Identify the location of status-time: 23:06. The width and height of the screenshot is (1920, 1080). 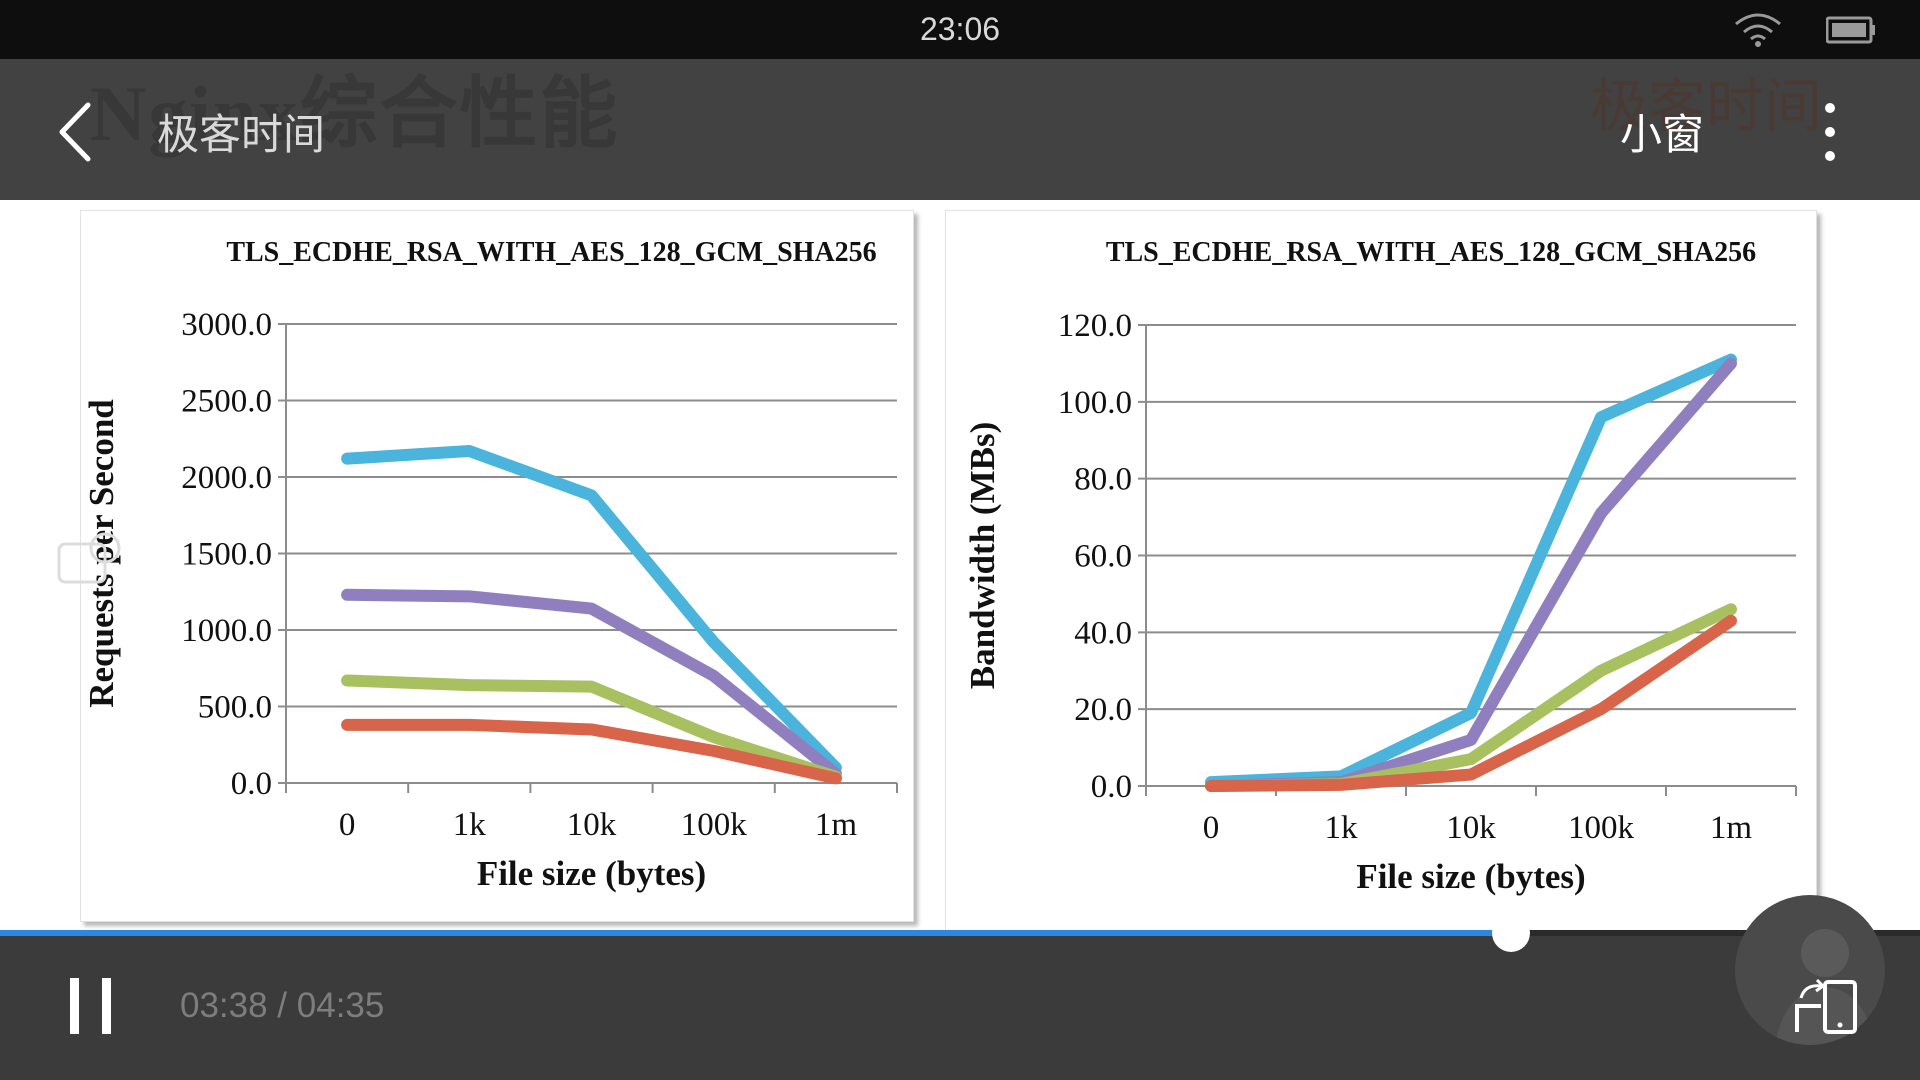
(960, 29).